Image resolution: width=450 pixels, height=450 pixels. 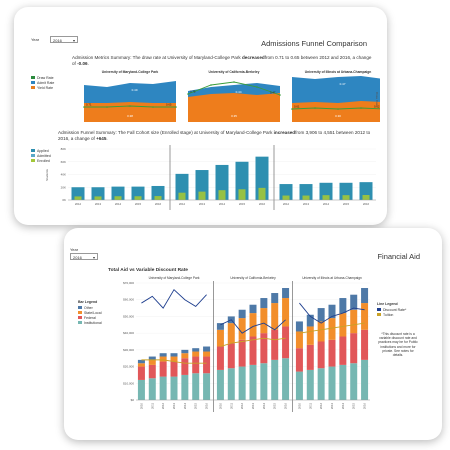 I want to click on stage-legend-item: Enrolled, so click(x=41, y=160).